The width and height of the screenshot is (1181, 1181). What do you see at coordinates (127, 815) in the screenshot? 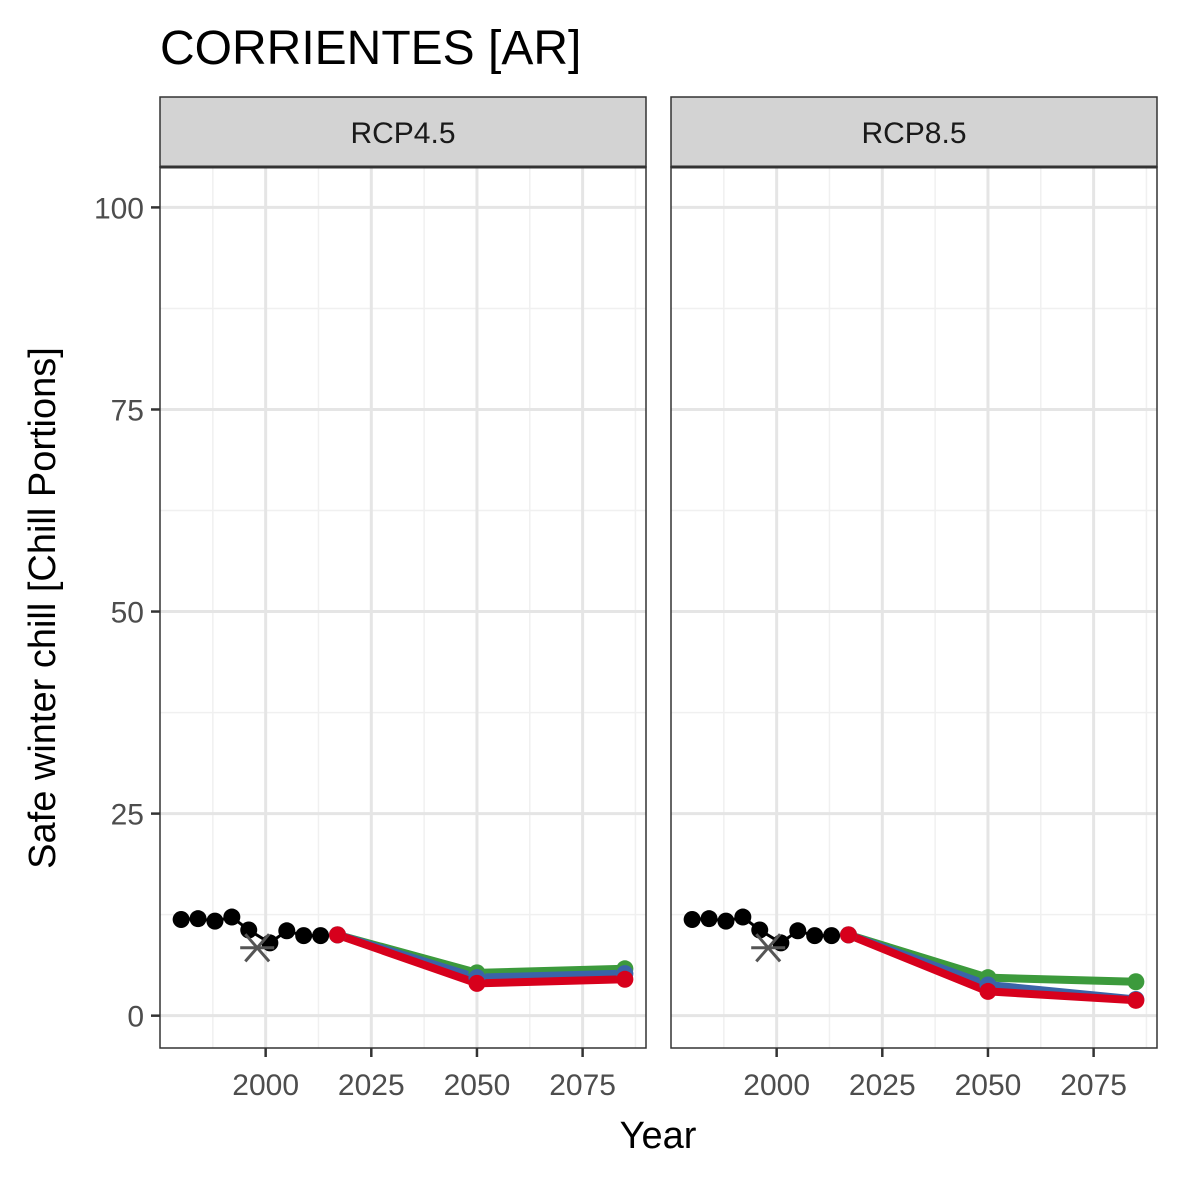
I see `y-tick-label: 25` at bounding box center [127, 815].